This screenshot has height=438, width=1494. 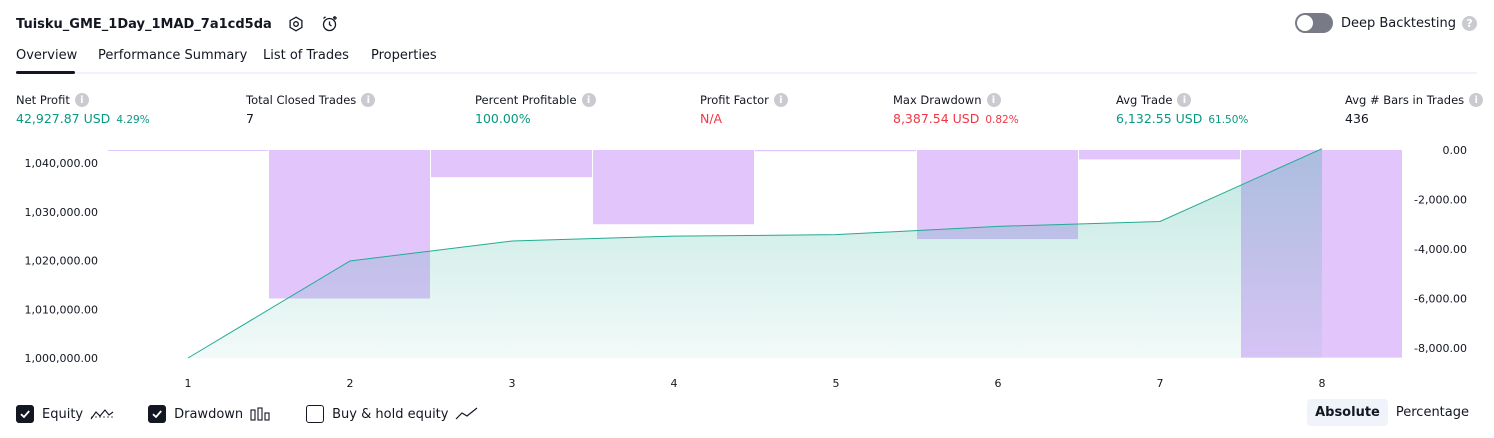 I want to click on x-axis-tick-label: 3, so click(x=512, y=383).